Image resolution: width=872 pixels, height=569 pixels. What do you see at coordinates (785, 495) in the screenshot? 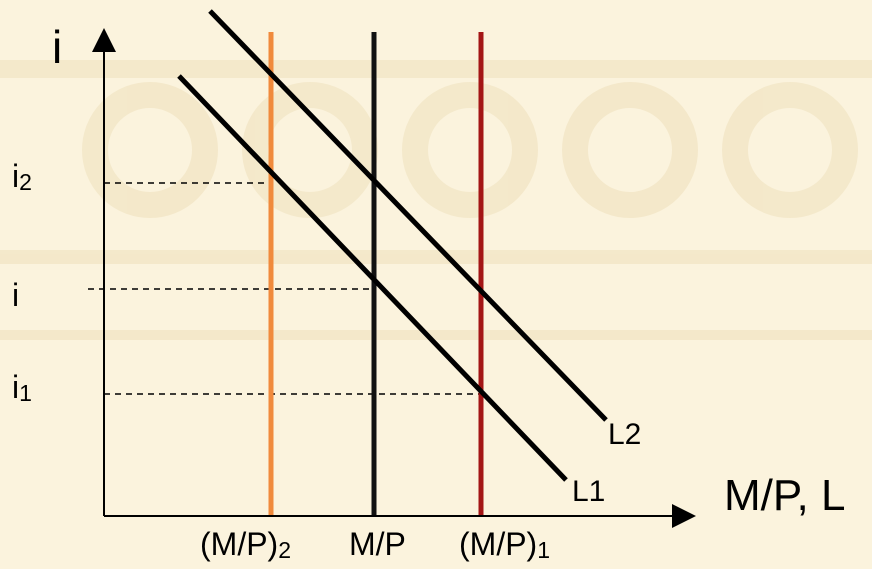
I see `x-axis-title: M/P, L` at bounding box center [785, 495].